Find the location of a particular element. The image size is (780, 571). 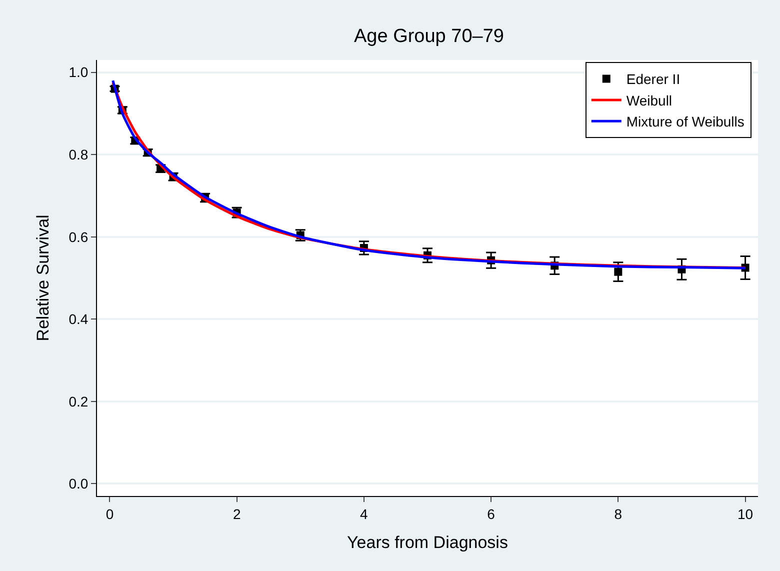

x-tick-label: 6 is located at coordinates (491, 514).